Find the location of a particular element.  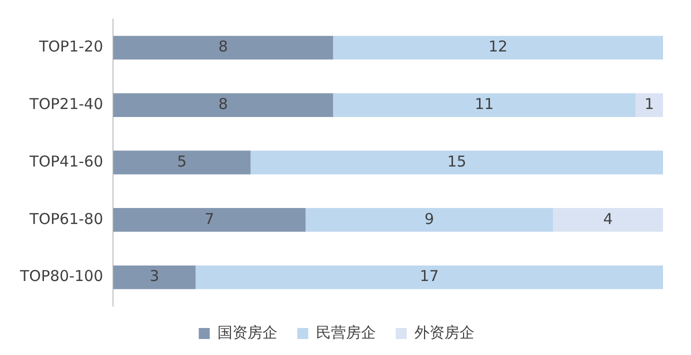

y-tick-label: TOP1-20 is located at coordinates (71, 47).